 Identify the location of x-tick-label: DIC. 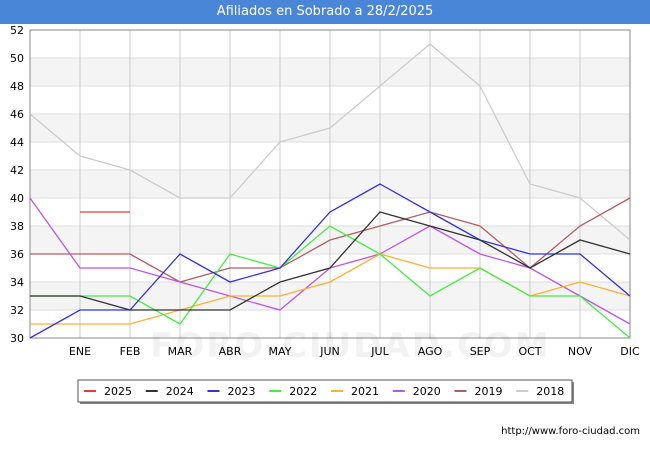
(630, 351).